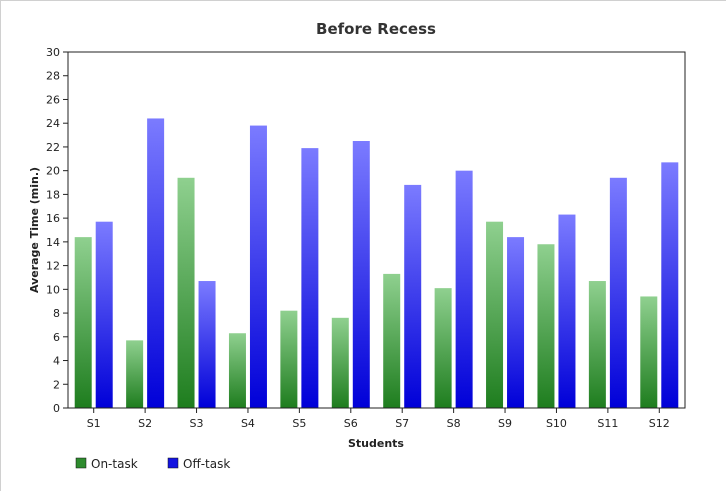 This screenshot has width=726, height=491. What do you see at coordinates (56, 384) in the screenshot?
I see `y-tick-label-2: 2` at bounding box center [56, 384].